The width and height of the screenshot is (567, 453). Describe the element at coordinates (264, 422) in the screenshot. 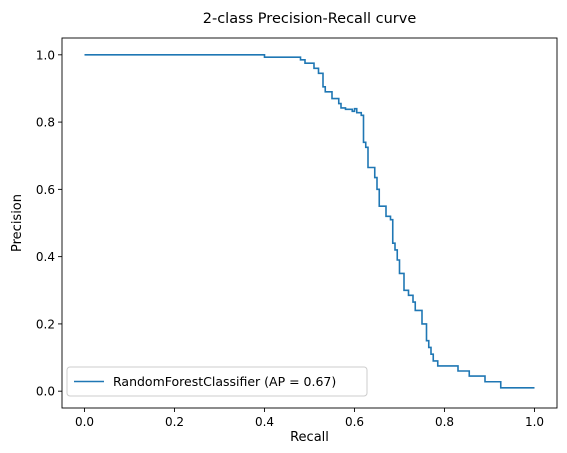

I see `x-tick-label: 0.4` at that location.